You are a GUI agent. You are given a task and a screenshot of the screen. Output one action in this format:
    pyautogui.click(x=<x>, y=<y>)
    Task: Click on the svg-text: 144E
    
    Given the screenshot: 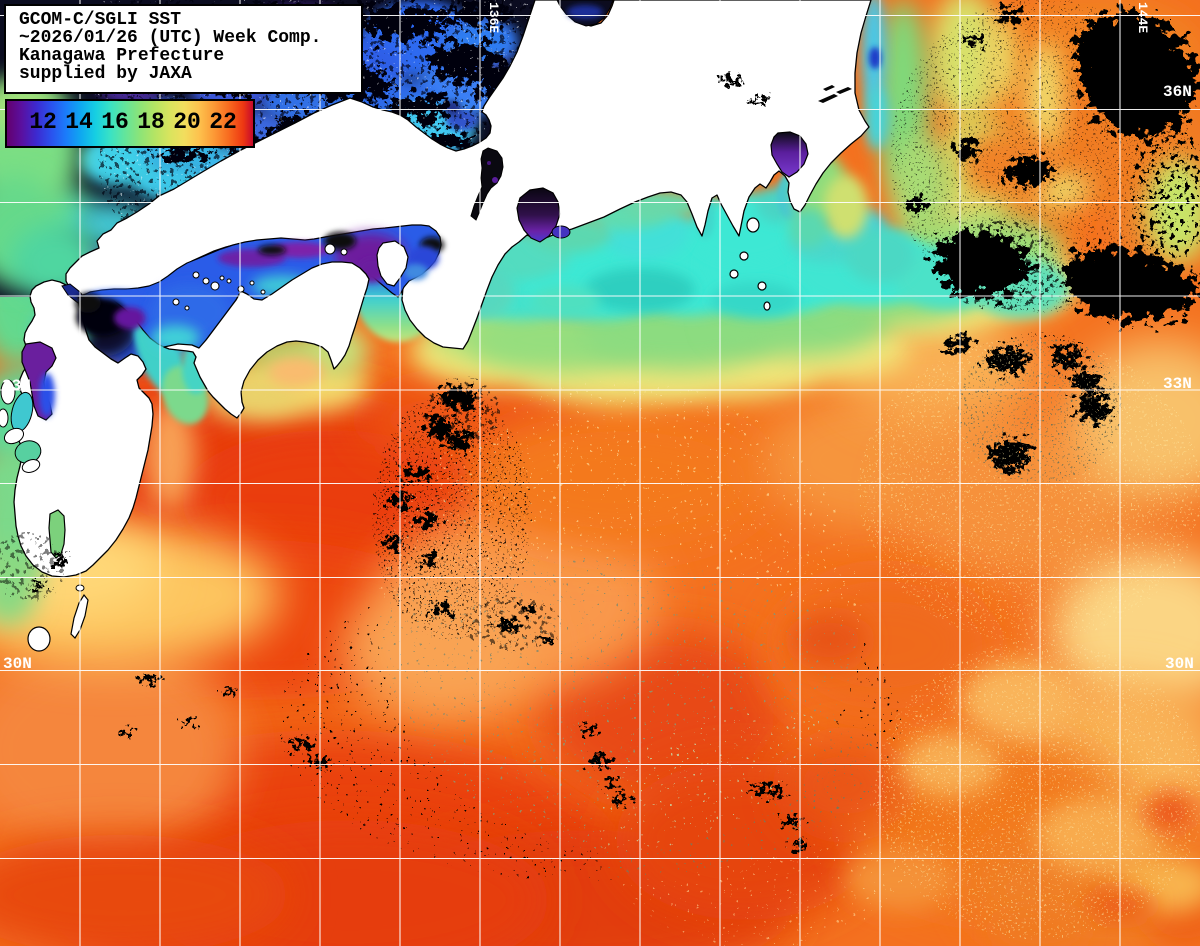 What is the action you would take?
    pyautogui.click(x=1142, y=17)
    